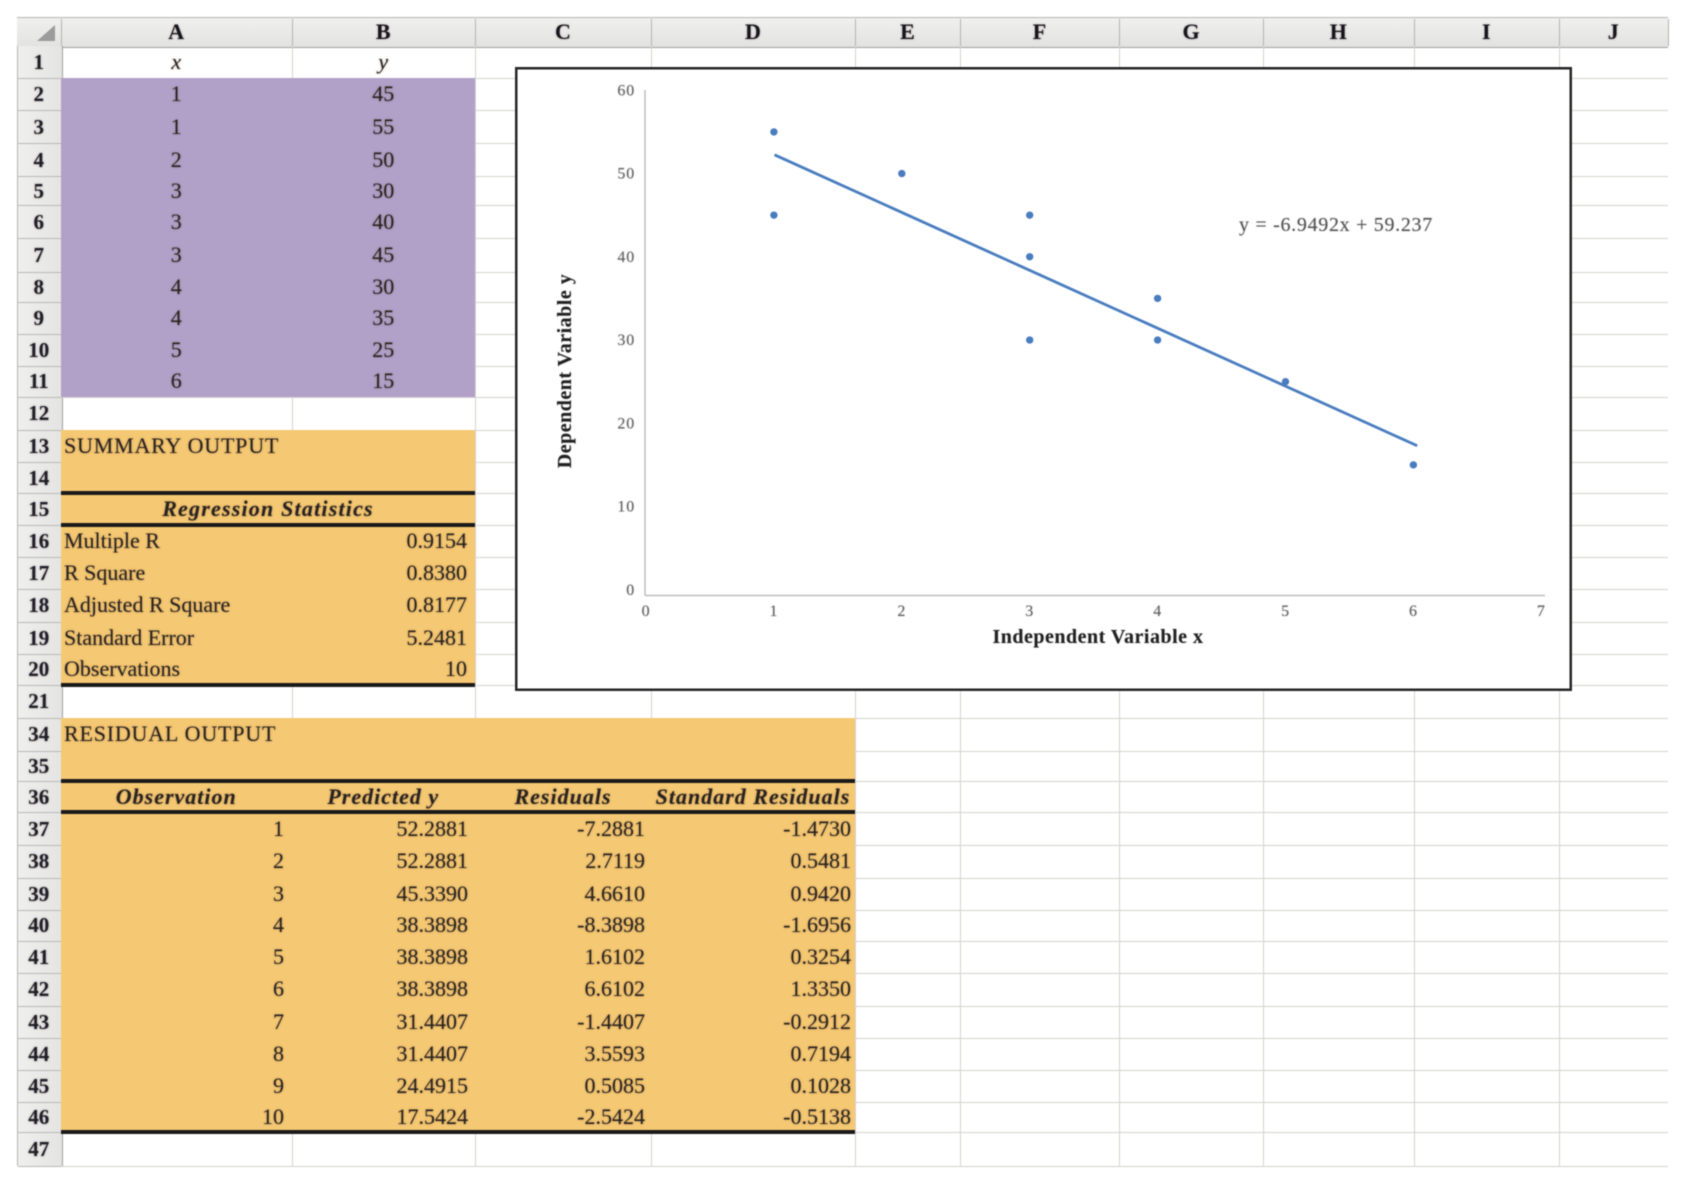 This screenshot has height=1202, width=1690. Describe the element at coordinates (1029, 611) in the screenshot. I see `svg-text: 3` at that location.